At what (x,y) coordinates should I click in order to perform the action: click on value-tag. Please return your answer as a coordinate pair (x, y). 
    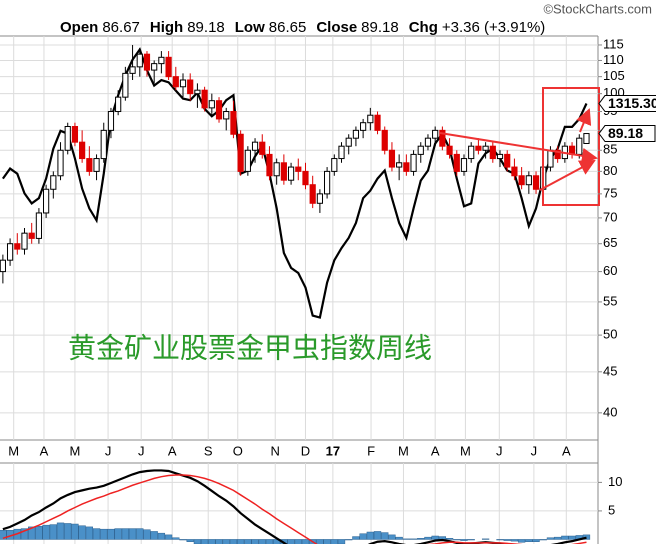
    Looking at the image, I should click on (627, 134).